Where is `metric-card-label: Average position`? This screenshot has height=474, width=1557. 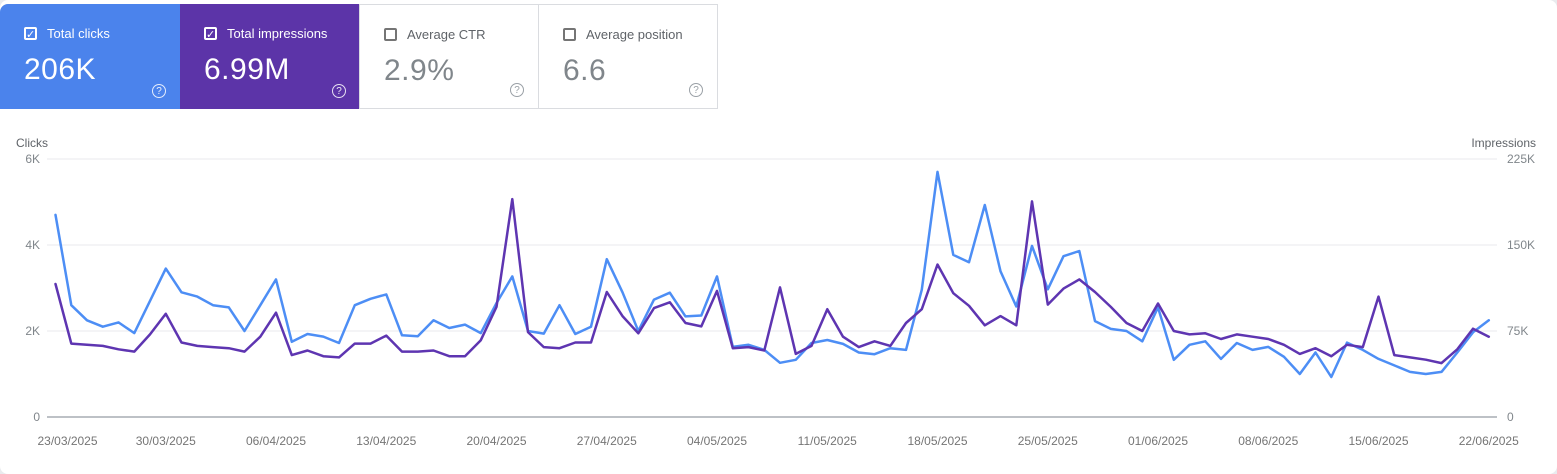 metric-card-label: Average position is located at coordinates (634, 34).